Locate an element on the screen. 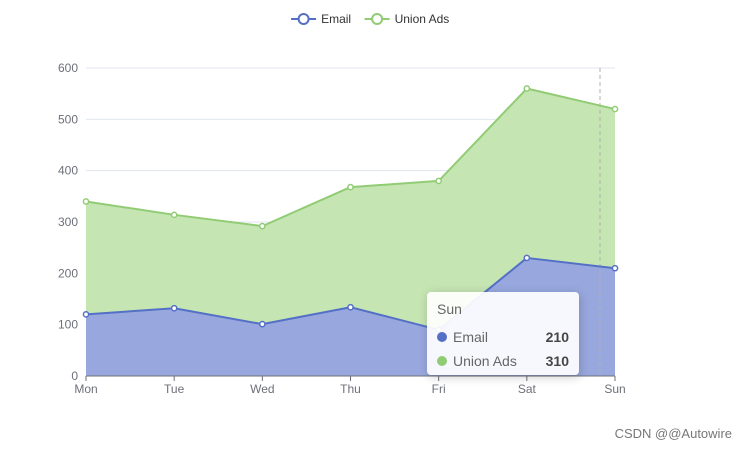 Image resolution: width=746 pixels, height=449 pixels. tooltip: Sun Email 210 Union Ads 310 is located at coordinates (503, 333).